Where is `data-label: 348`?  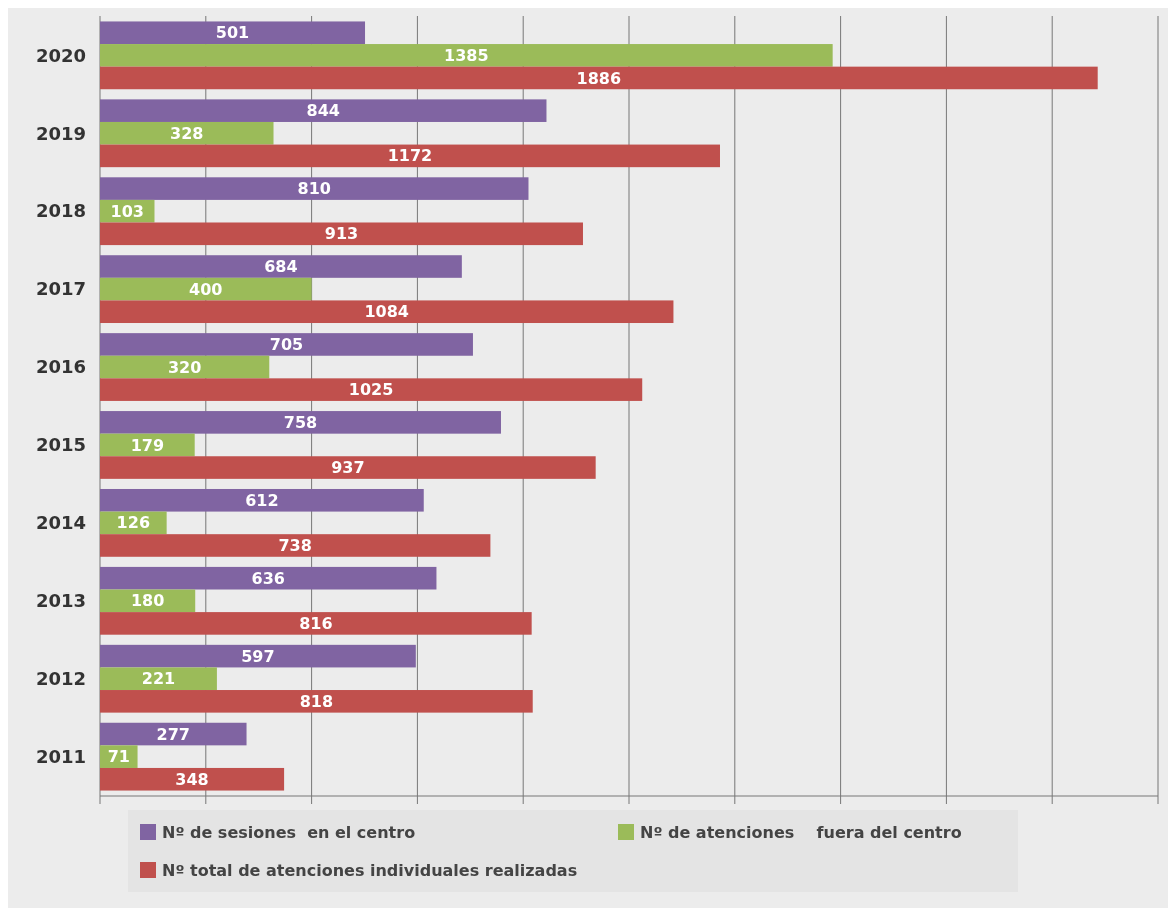 data-label: 348 is located at coordinates (192, 779).